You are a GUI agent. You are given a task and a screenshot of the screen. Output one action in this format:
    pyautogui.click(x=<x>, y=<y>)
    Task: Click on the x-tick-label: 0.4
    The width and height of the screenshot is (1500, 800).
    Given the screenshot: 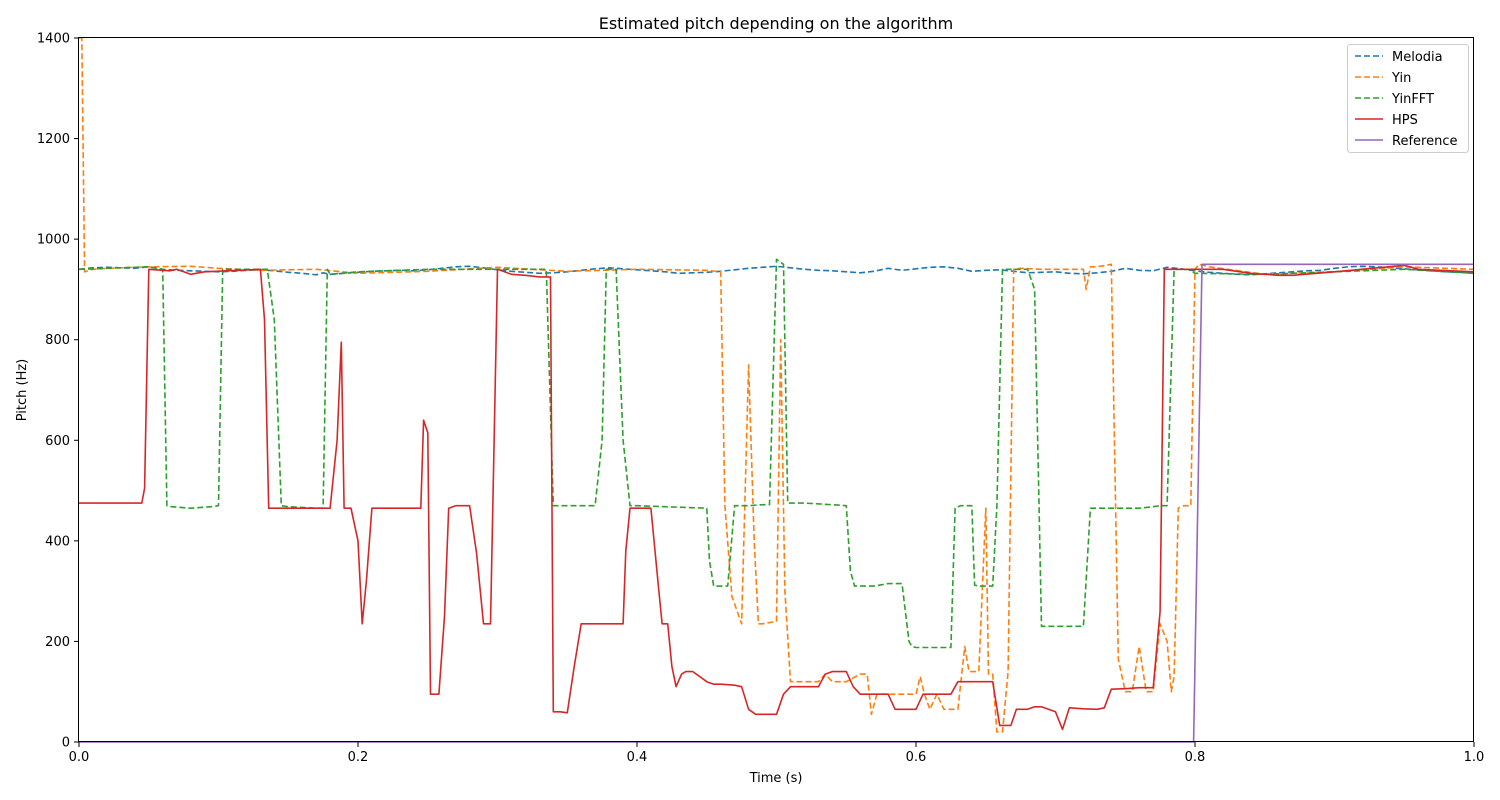 What is the action you would take?
    pyautogui.click(x=637, y=757)
    